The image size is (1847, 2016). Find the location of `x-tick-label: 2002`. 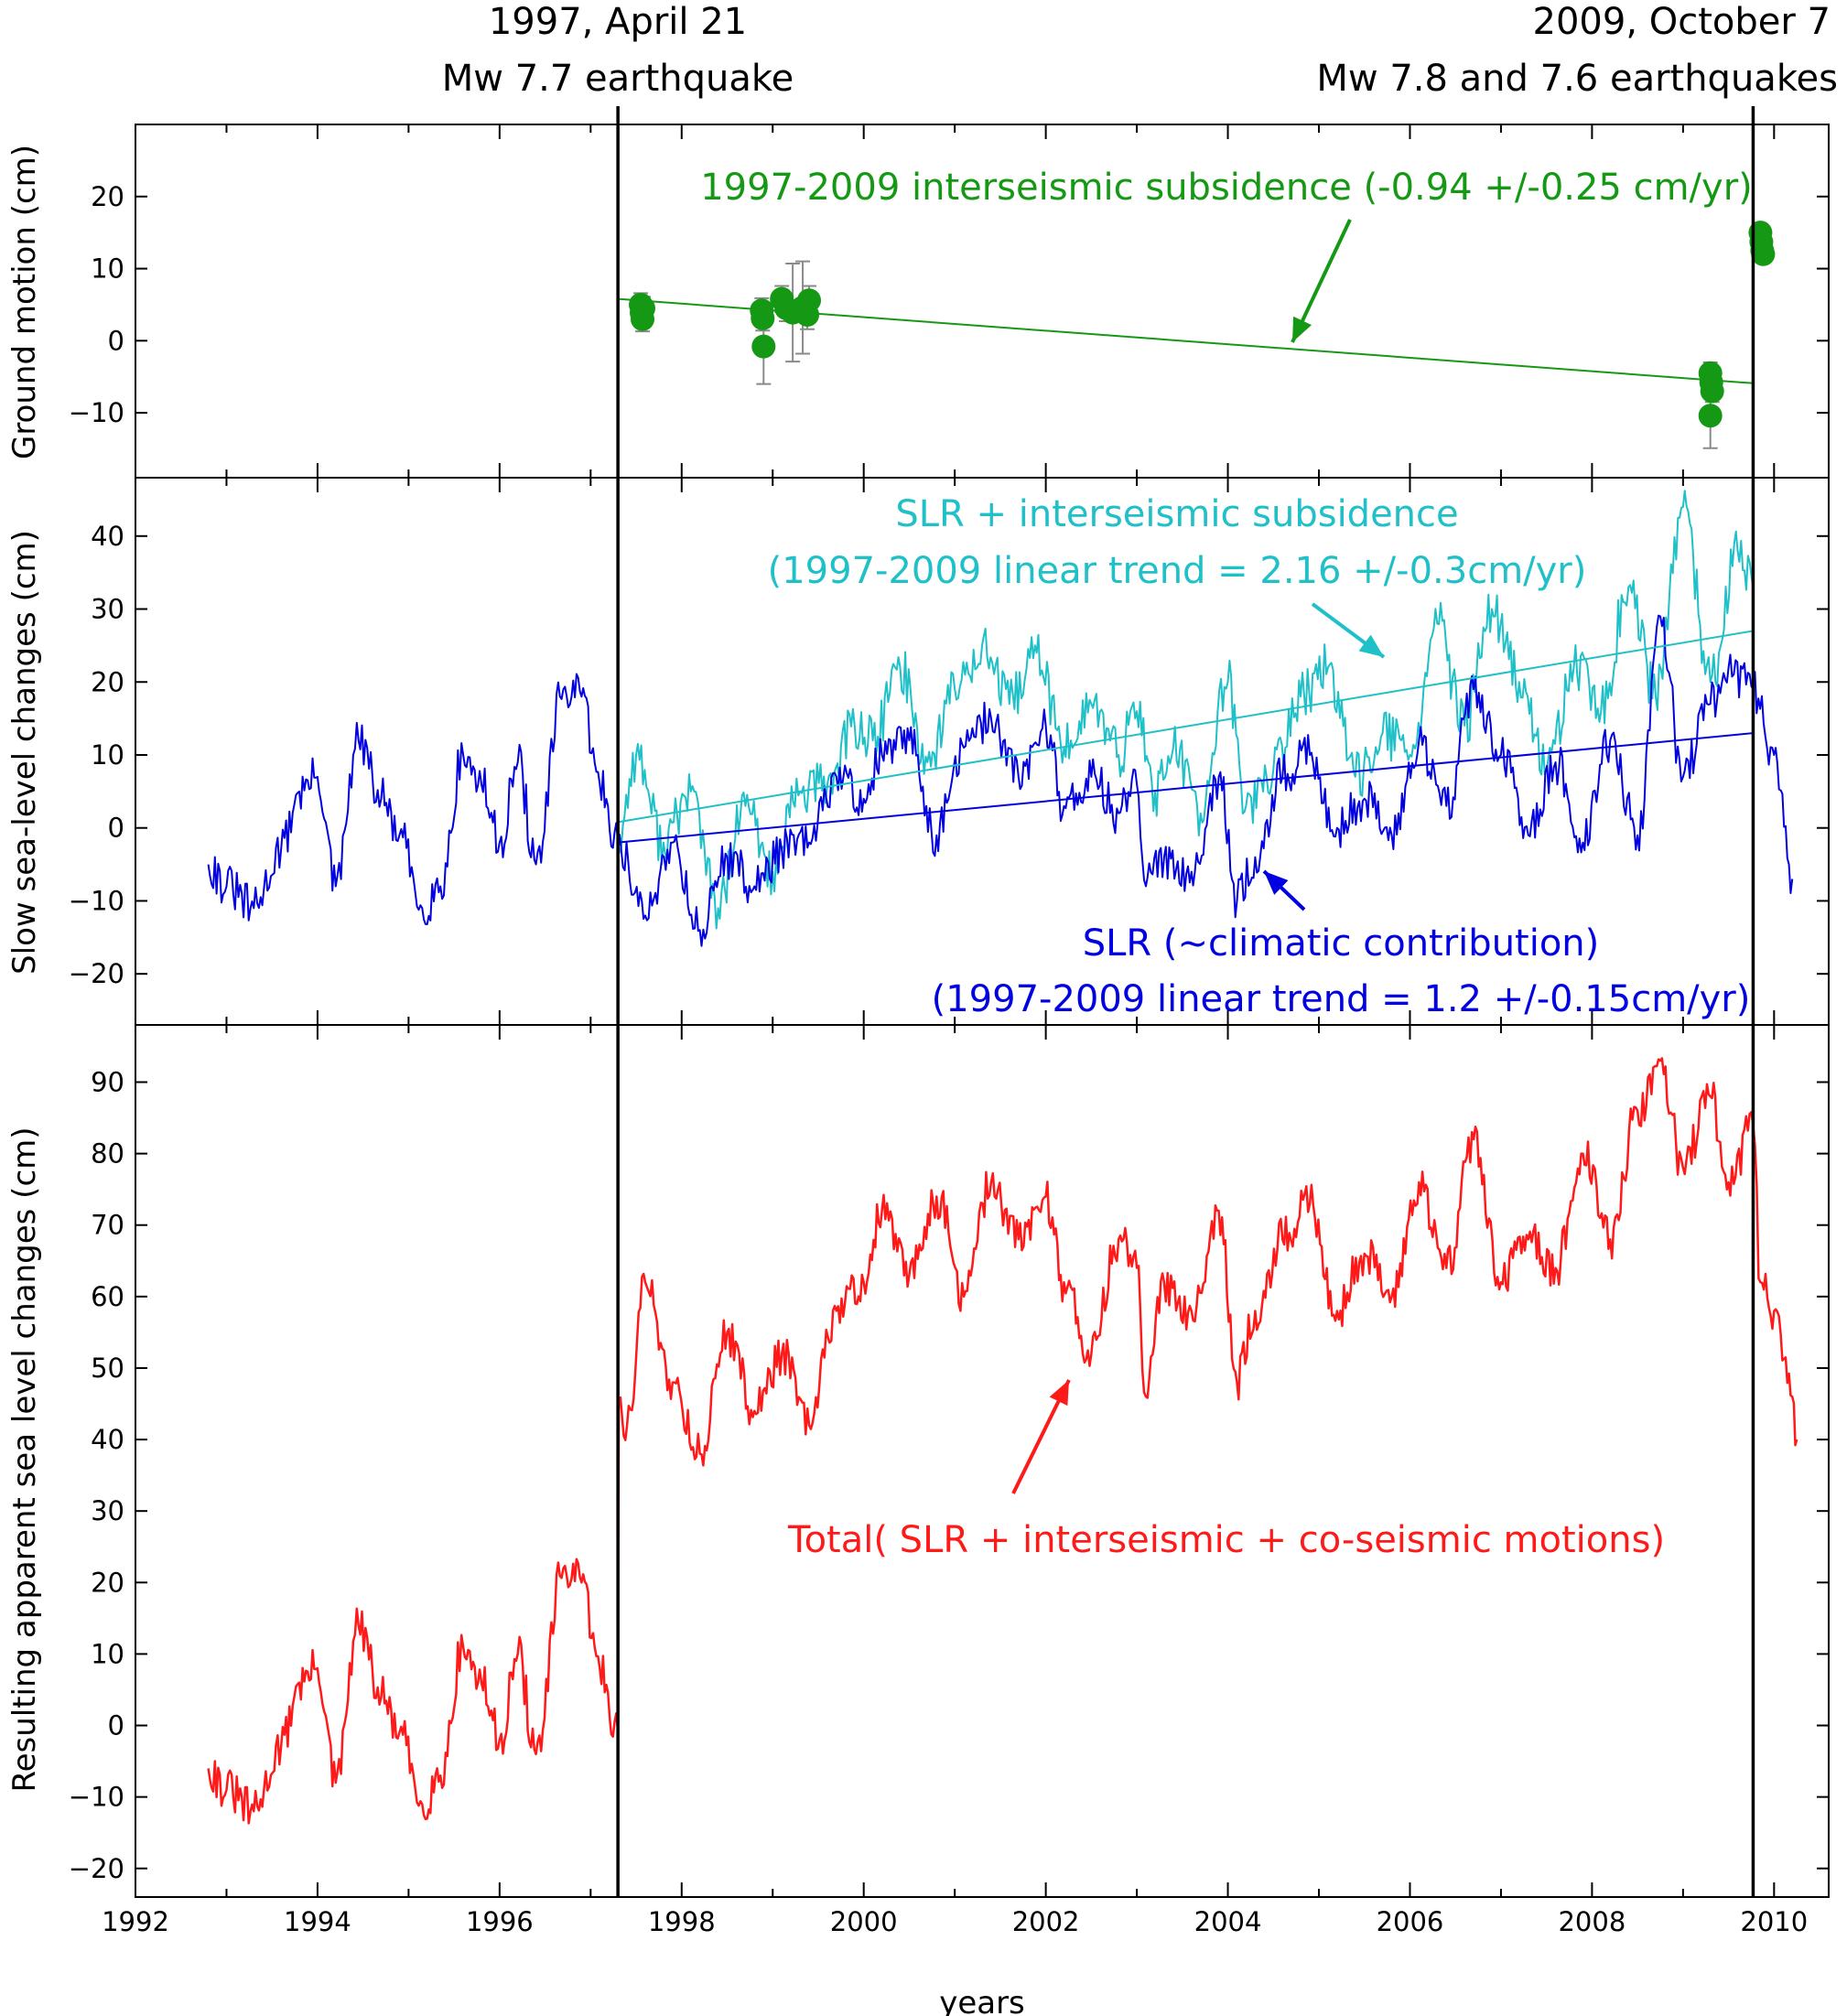

x-tick-label: 2002 is located at coordinates (1046, 1921).